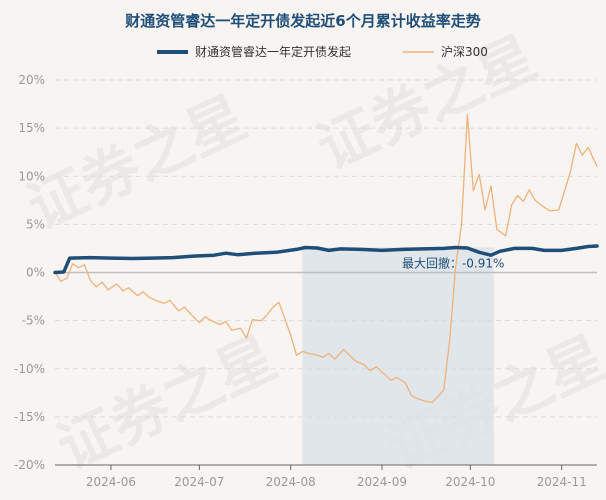 This screenshot has width=606, height=500. I want to click on x-tick-label: 2024-06, so click(111, 482).